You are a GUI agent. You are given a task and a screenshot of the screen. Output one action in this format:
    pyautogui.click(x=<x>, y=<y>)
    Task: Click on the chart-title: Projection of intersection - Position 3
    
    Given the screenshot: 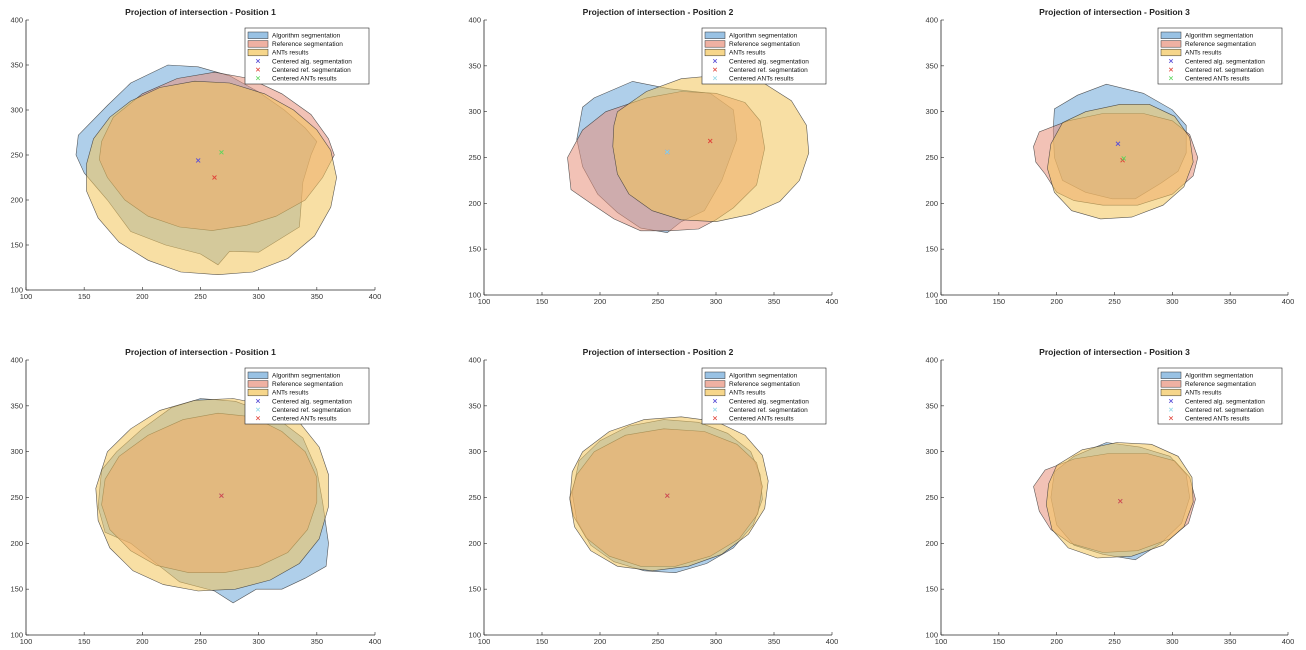 What is the action you would take?
    pyautogui.click(x=1114, y=352)
    